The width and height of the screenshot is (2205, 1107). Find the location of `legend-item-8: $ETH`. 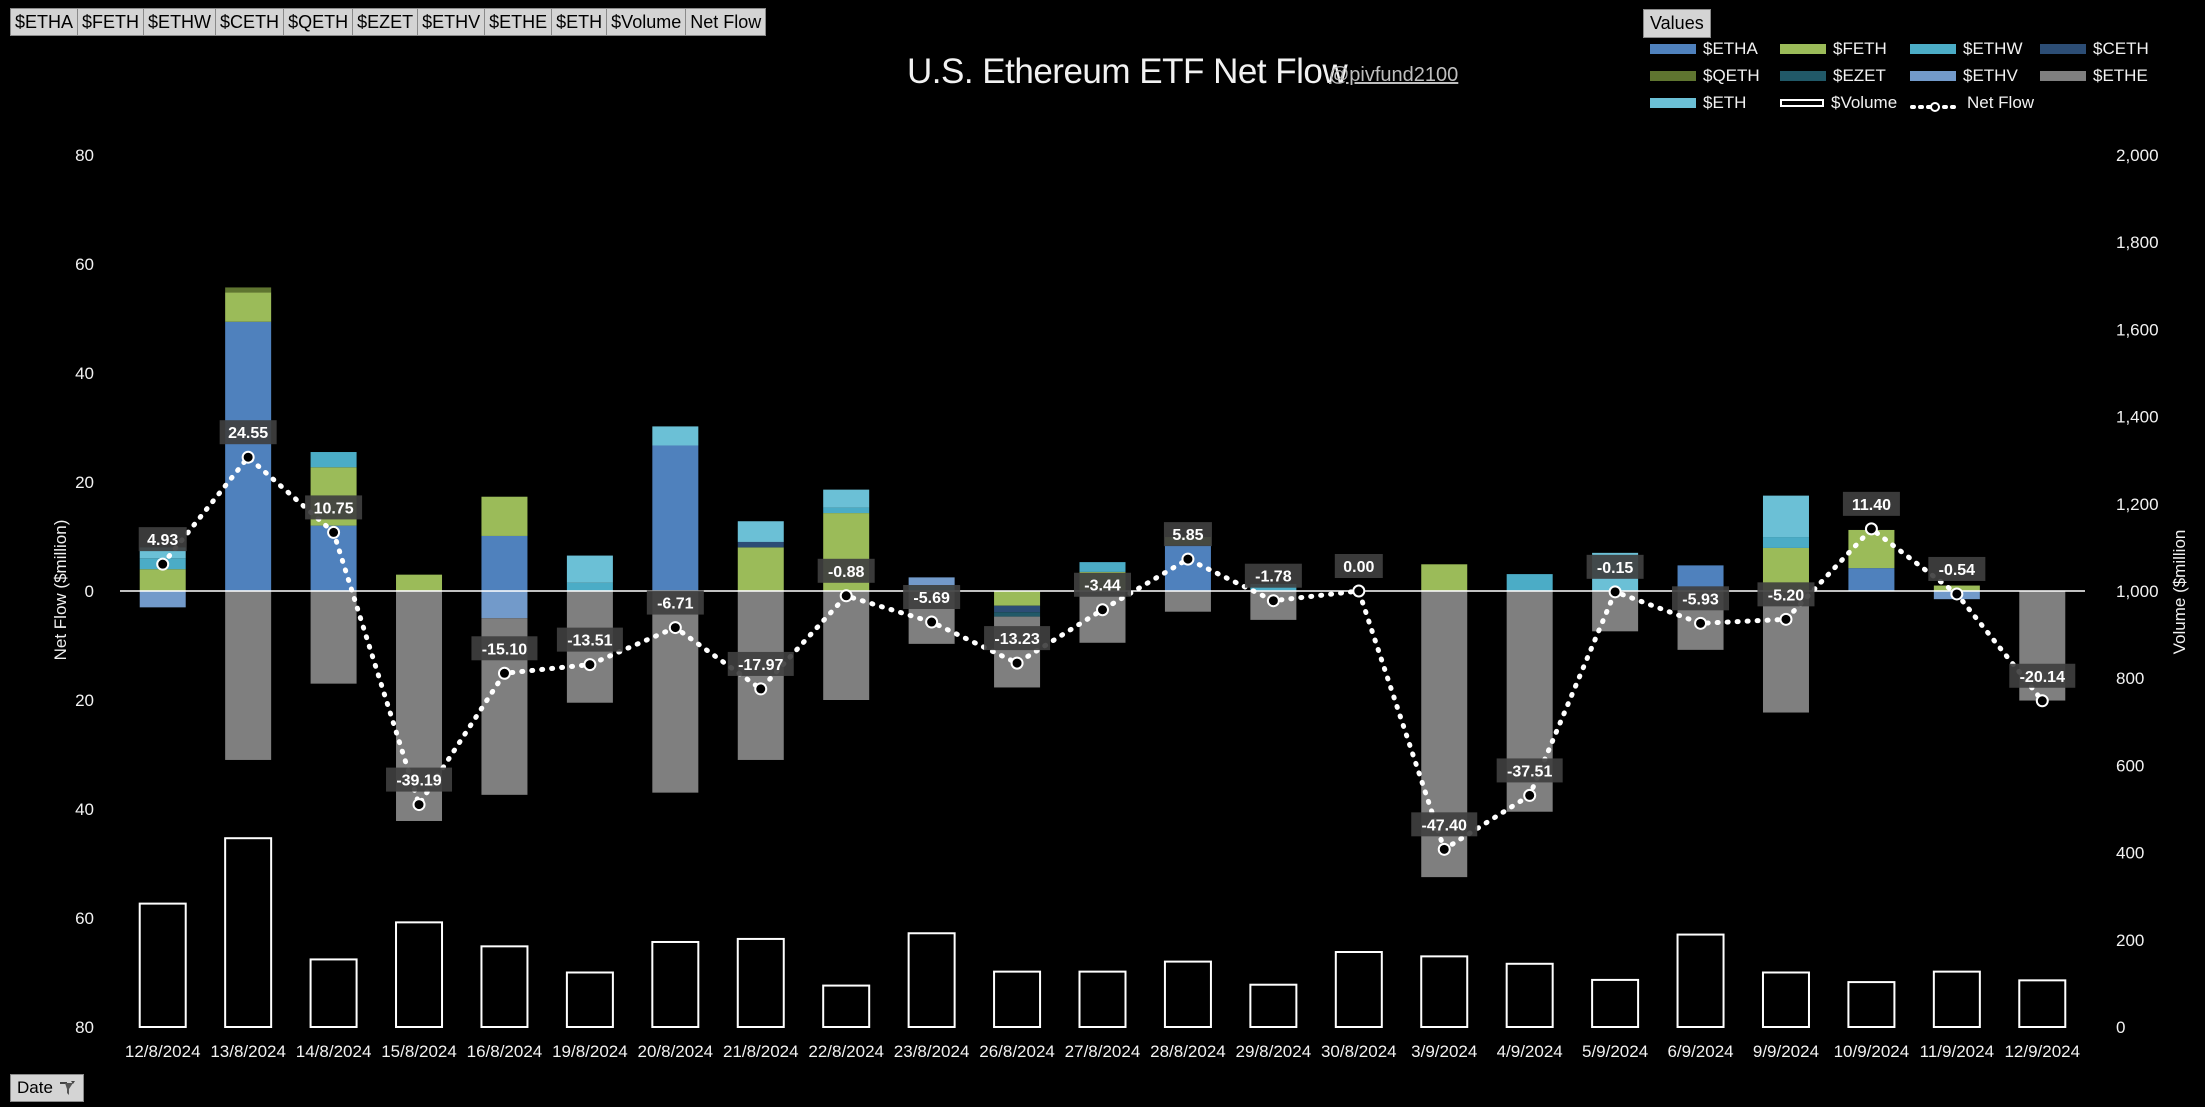

legend-item-8: $ETH is located at coordinates (1715, 102).